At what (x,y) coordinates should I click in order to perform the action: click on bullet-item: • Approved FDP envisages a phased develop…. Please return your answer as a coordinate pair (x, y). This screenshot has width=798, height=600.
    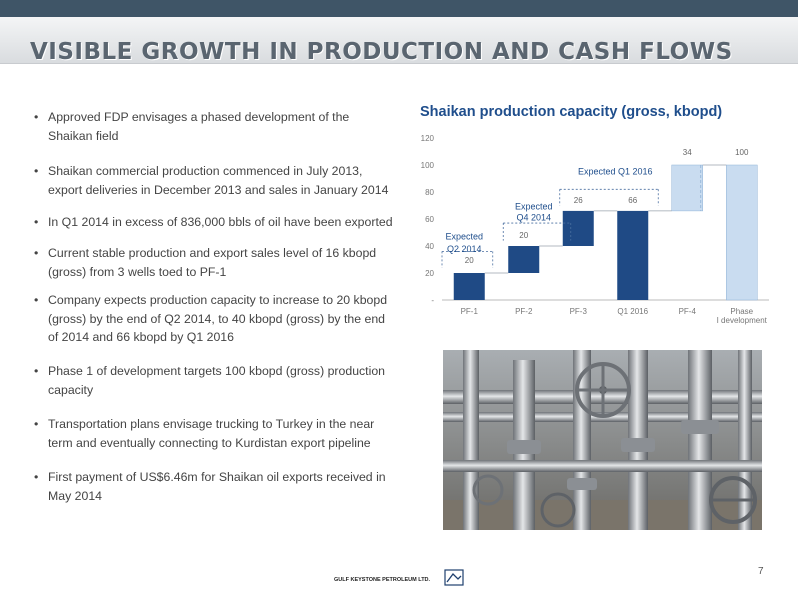
    Looking at the image, I should click on (192, 126).